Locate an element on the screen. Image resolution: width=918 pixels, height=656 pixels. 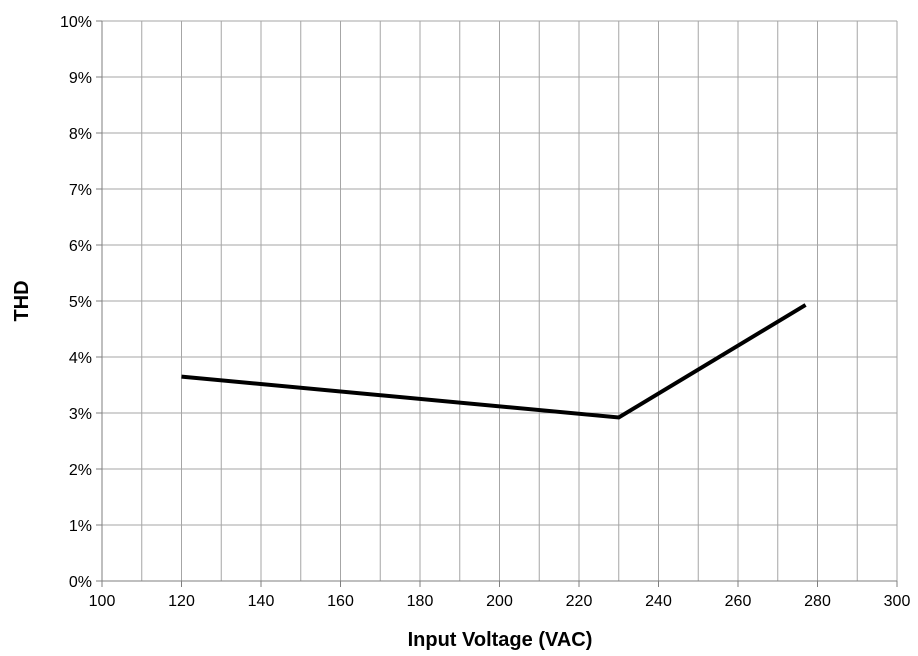
y-tick-label: 1% is located at coordinates (80, 526).